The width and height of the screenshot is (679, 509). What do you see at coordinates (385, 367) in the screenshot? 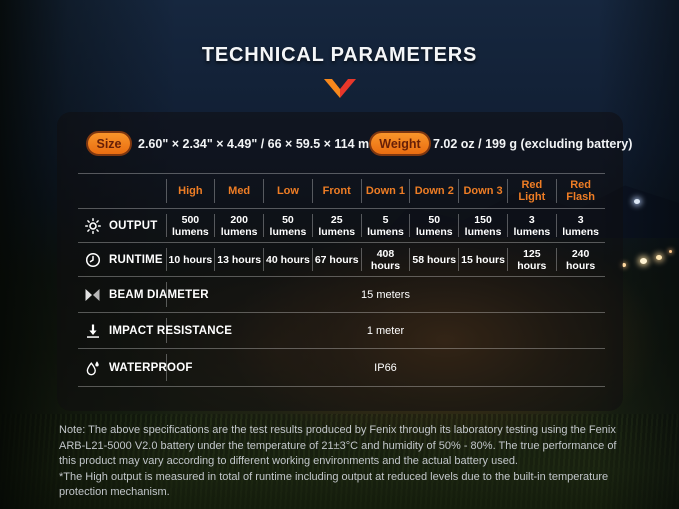
I see `table-cell: IP66` at bounding box center [385, 367].